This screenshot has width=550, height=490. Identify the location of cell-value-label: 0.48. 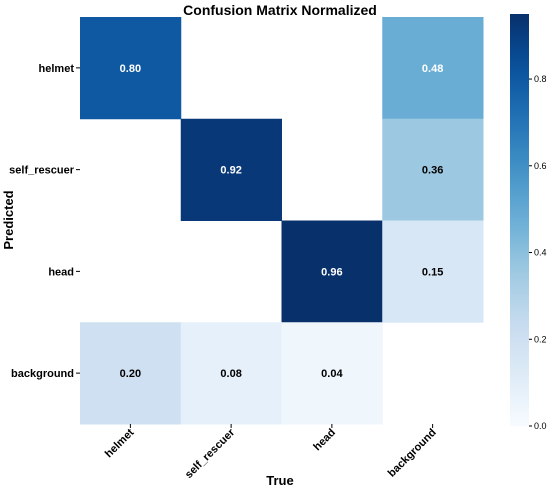
(432, 69).